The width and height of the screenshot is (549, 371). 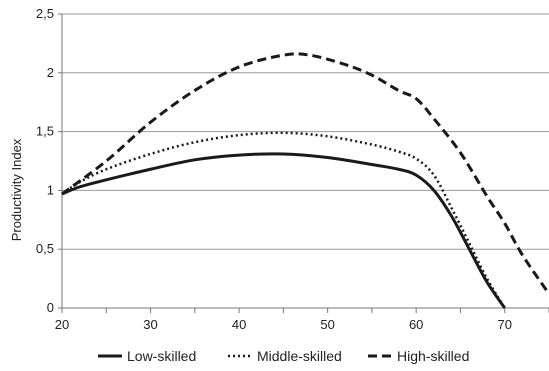 What do you see at coordinates (161, 356) in the screenshot?
I see `legend-label-low-skilled: Low-skilled` at bounding box center [161, 356].